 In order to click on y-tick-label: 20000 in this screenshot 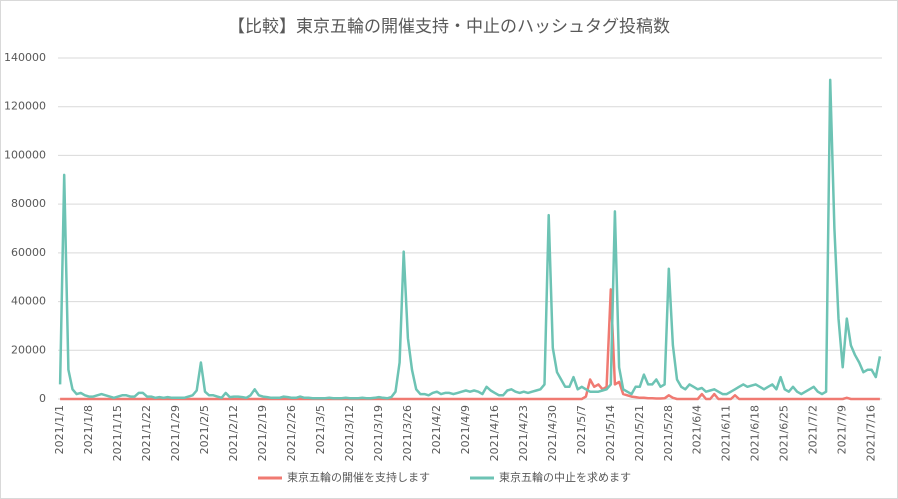, I will do `click(28, 349)`.